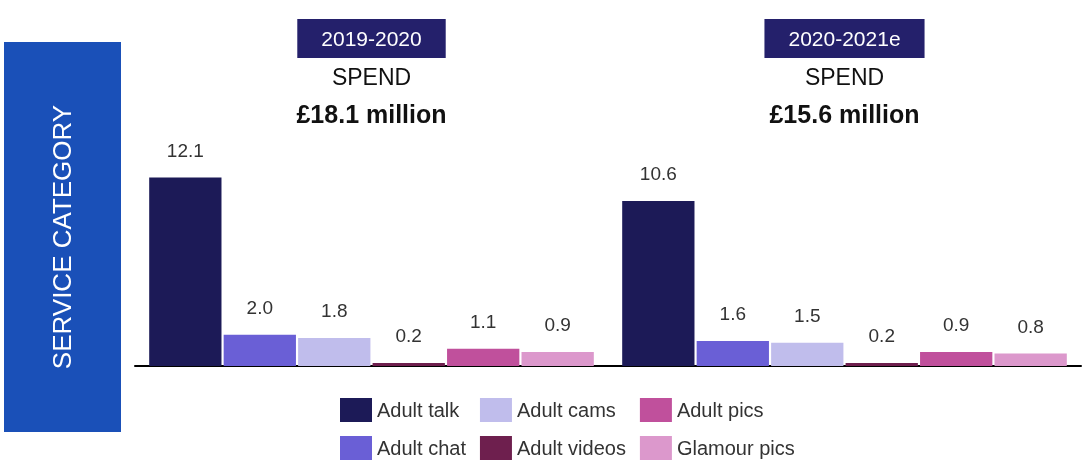 The width and height of the screenshot is (1083, 473). What do you see at coordinates (371, 114) in the screenshot?
I see `text: £18.1 million` at bounding box center [371, 114].